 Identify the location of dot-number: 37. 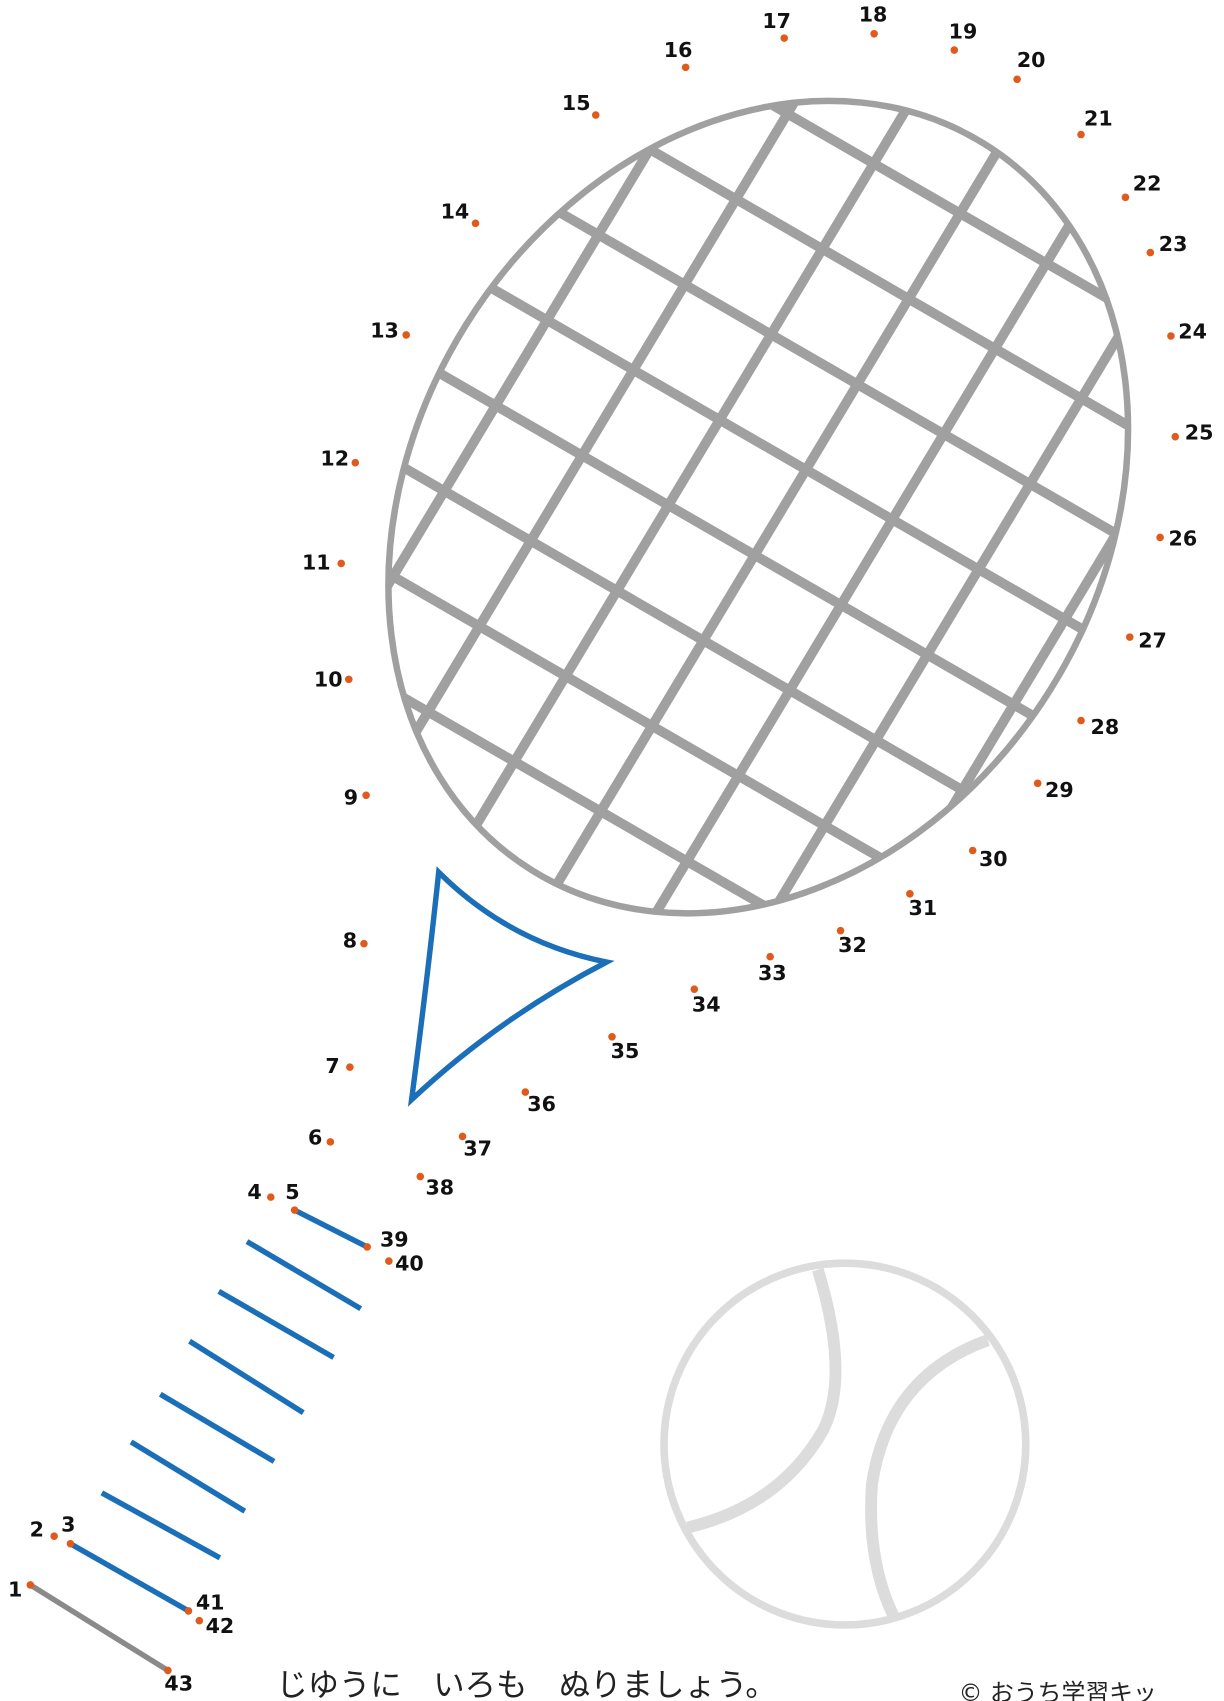
(477, 1148).